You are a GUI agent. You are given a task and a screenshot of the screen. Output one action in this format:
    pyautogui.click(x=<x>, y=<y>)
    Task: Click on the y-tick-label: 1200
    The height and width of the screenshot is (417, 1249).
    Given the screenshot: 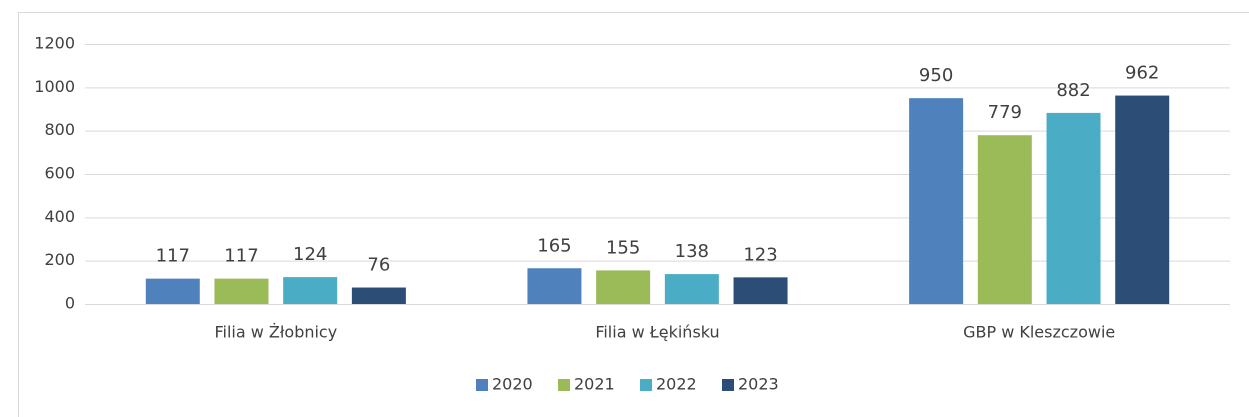 What is the action you would take?
    pyautogui.click(x=54, y=43)
    